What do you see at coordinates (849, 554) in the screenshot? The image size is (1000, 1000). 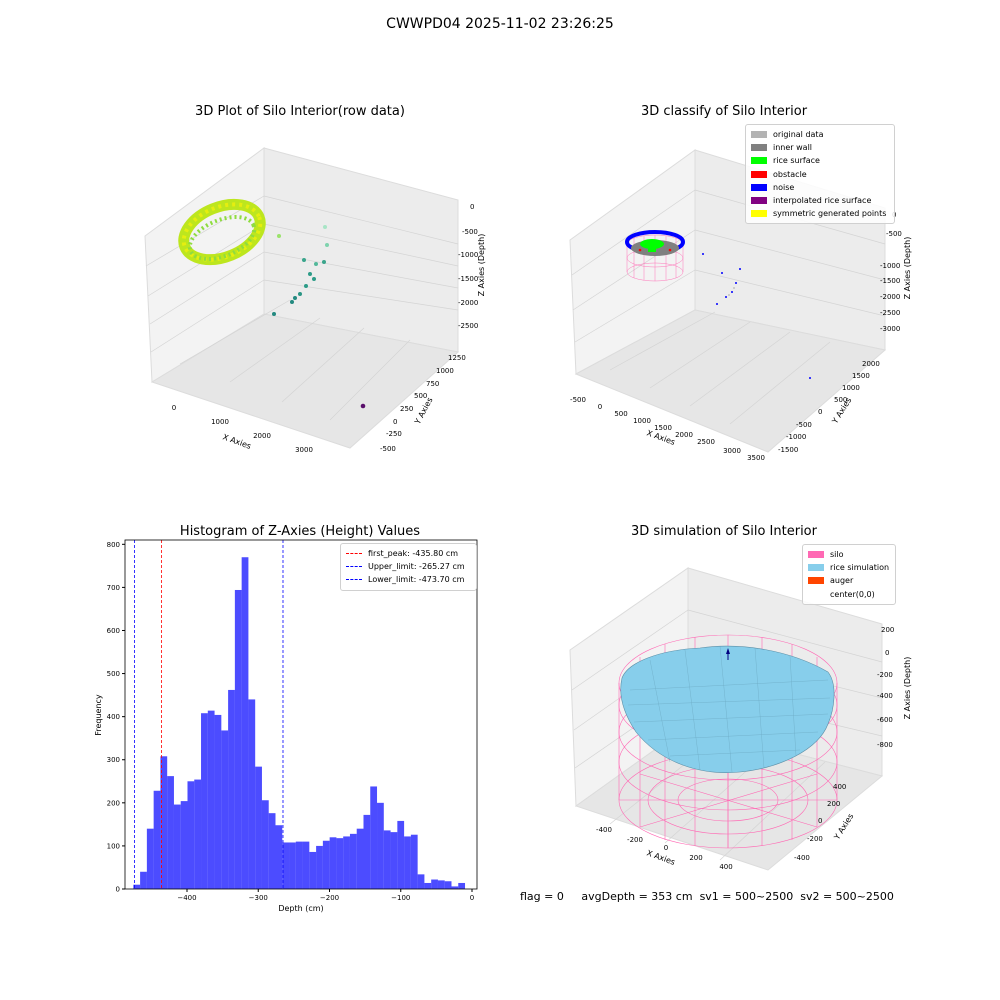 I see `simulation-legend-item: silo` at bounding box center [849, 554].